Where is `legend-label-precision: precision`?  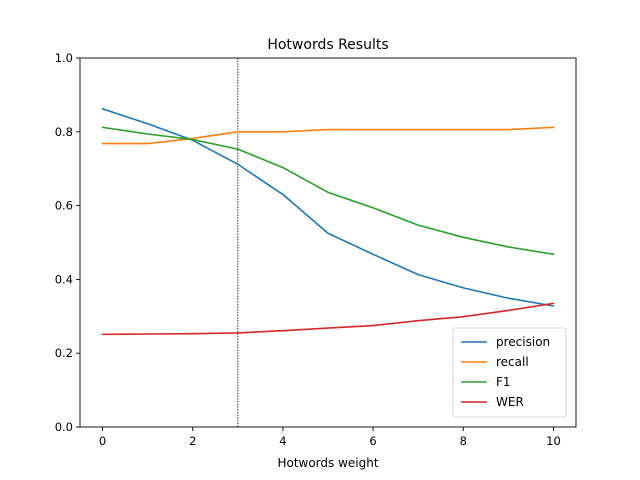
legend-label-precision: precision is located at coordinates (523, 342).